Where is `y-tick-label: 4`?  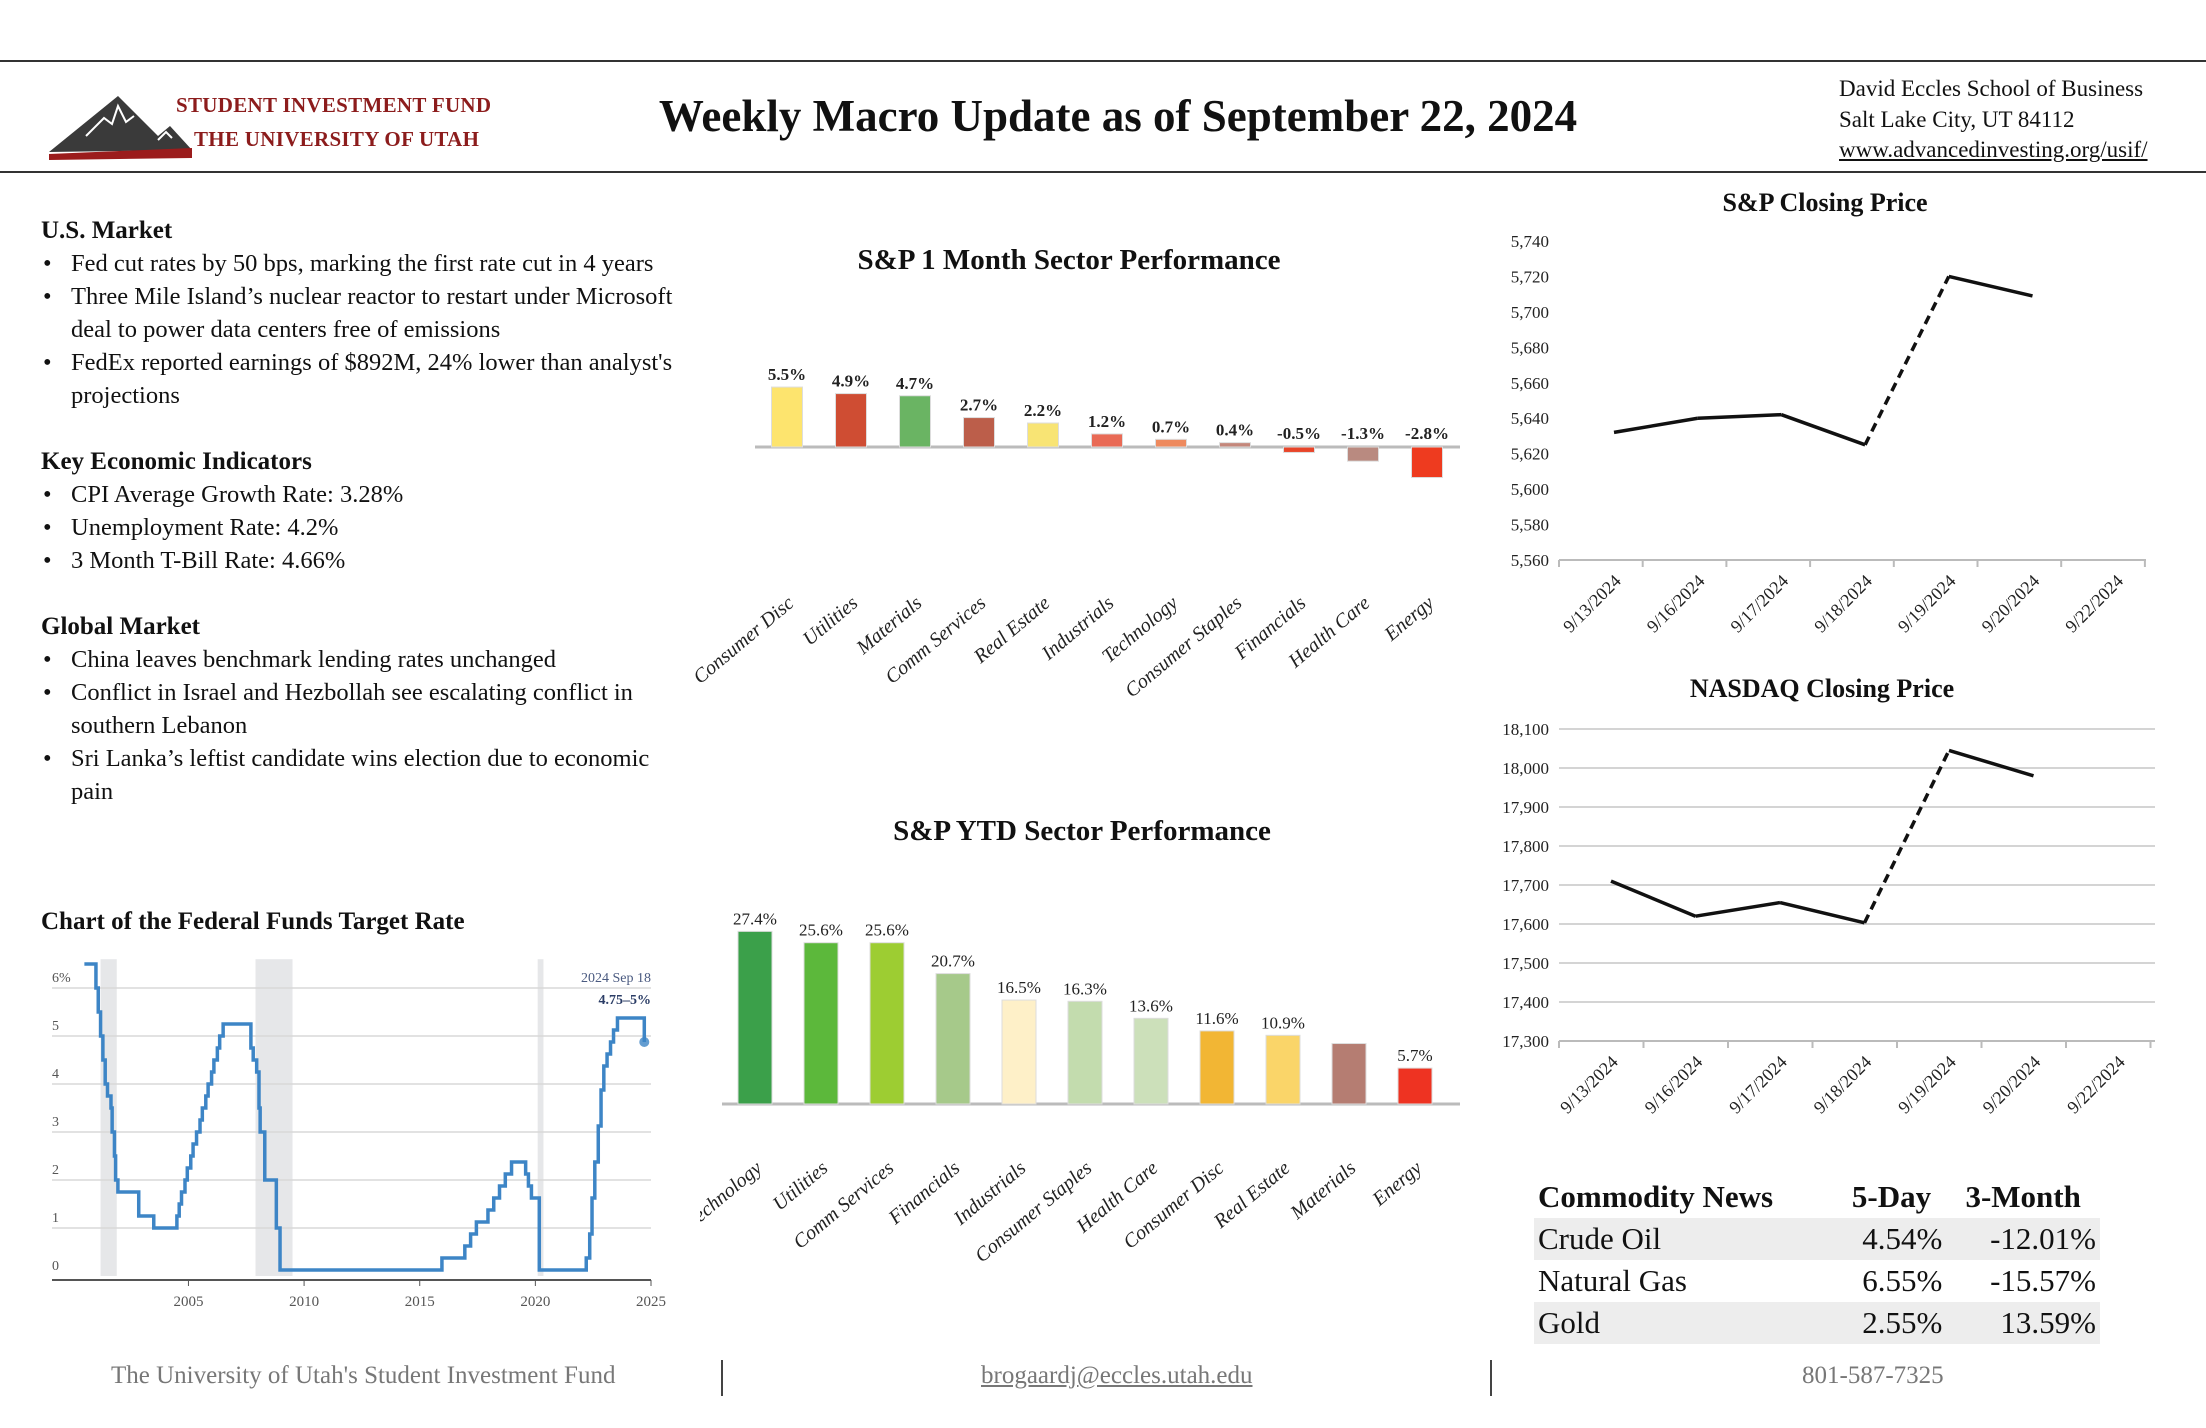
y-tick-label: 4 is located at coordinates (55, 1074).